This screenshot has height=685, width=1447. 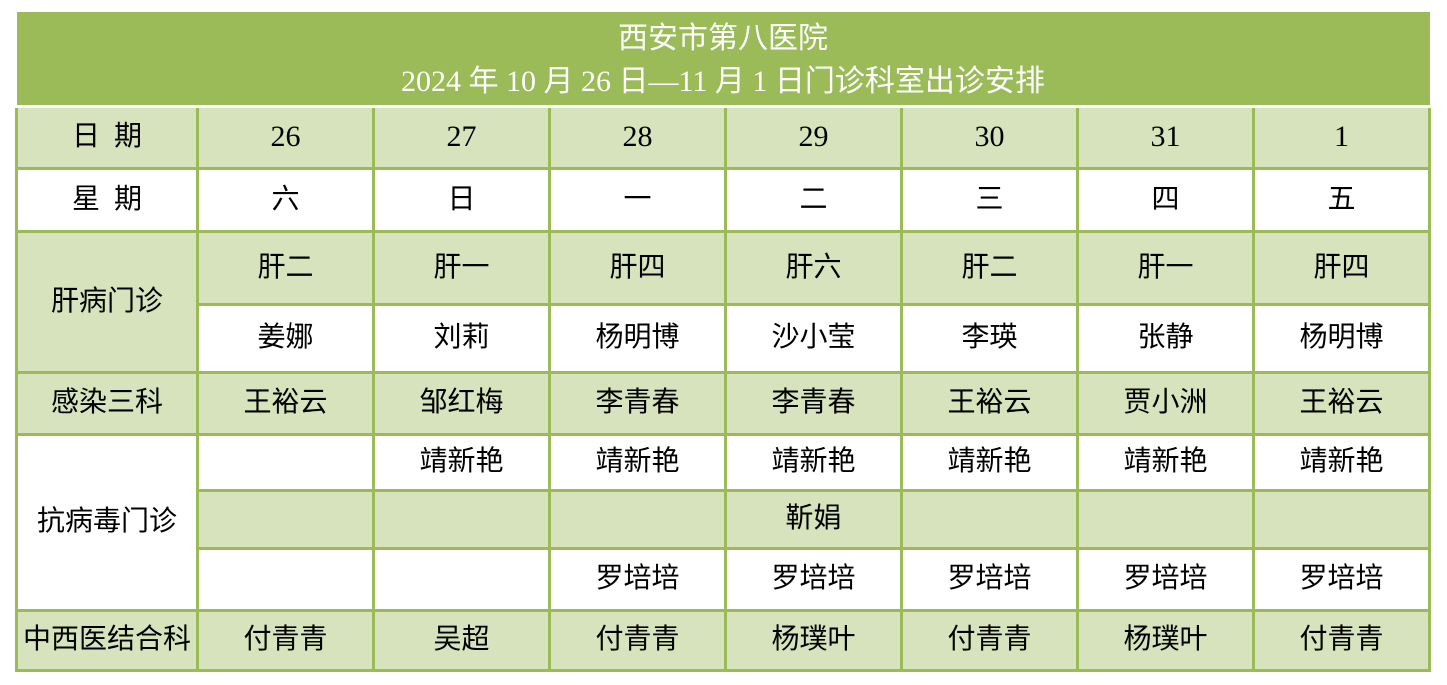 I want to click on table-row: 罗培培 罗培培 罗培培 罗培培 罗培培, so click(x=724, y=579).